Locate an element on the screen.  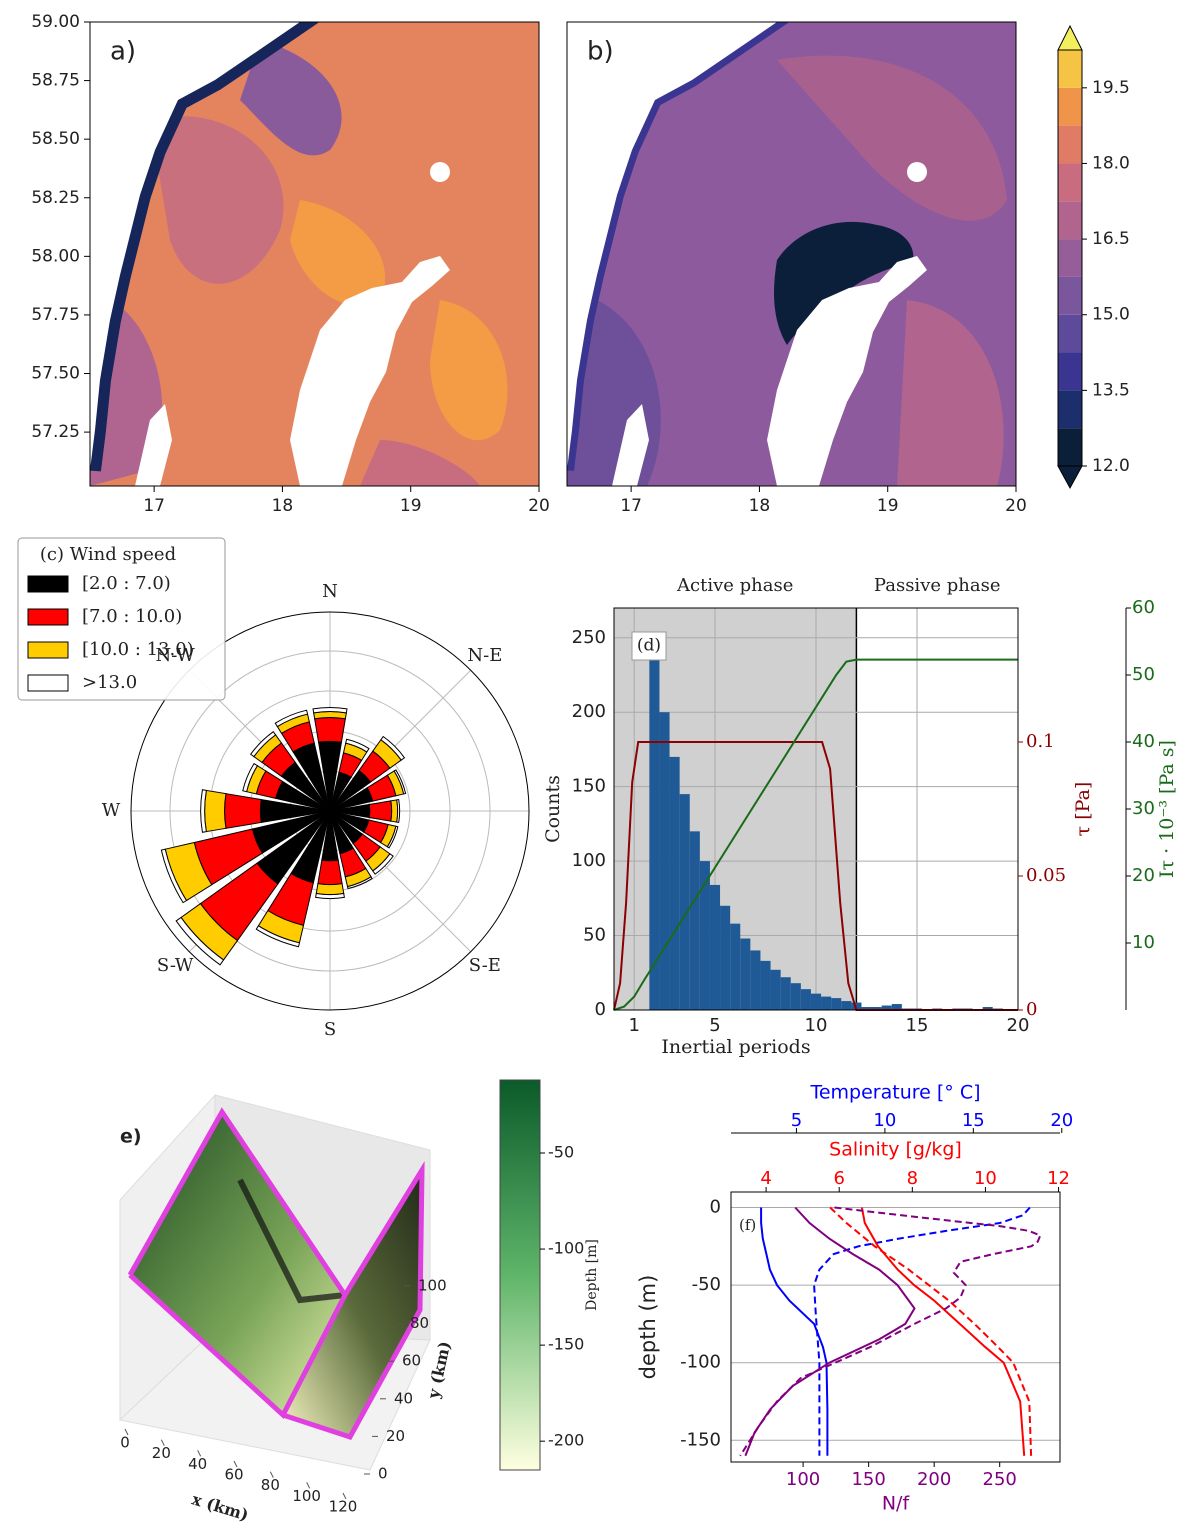
phase-label: Active phase is located at coordinates (734, 585).